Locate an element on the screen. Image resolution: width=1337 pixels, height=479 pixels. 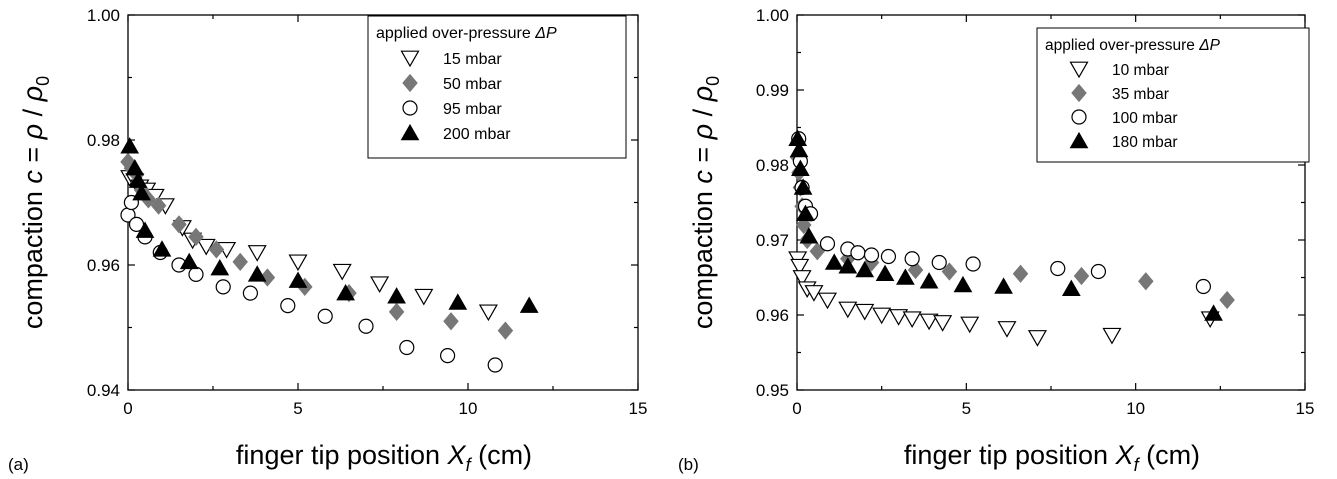
series-200-mbar is located at coordinates (329, 225).